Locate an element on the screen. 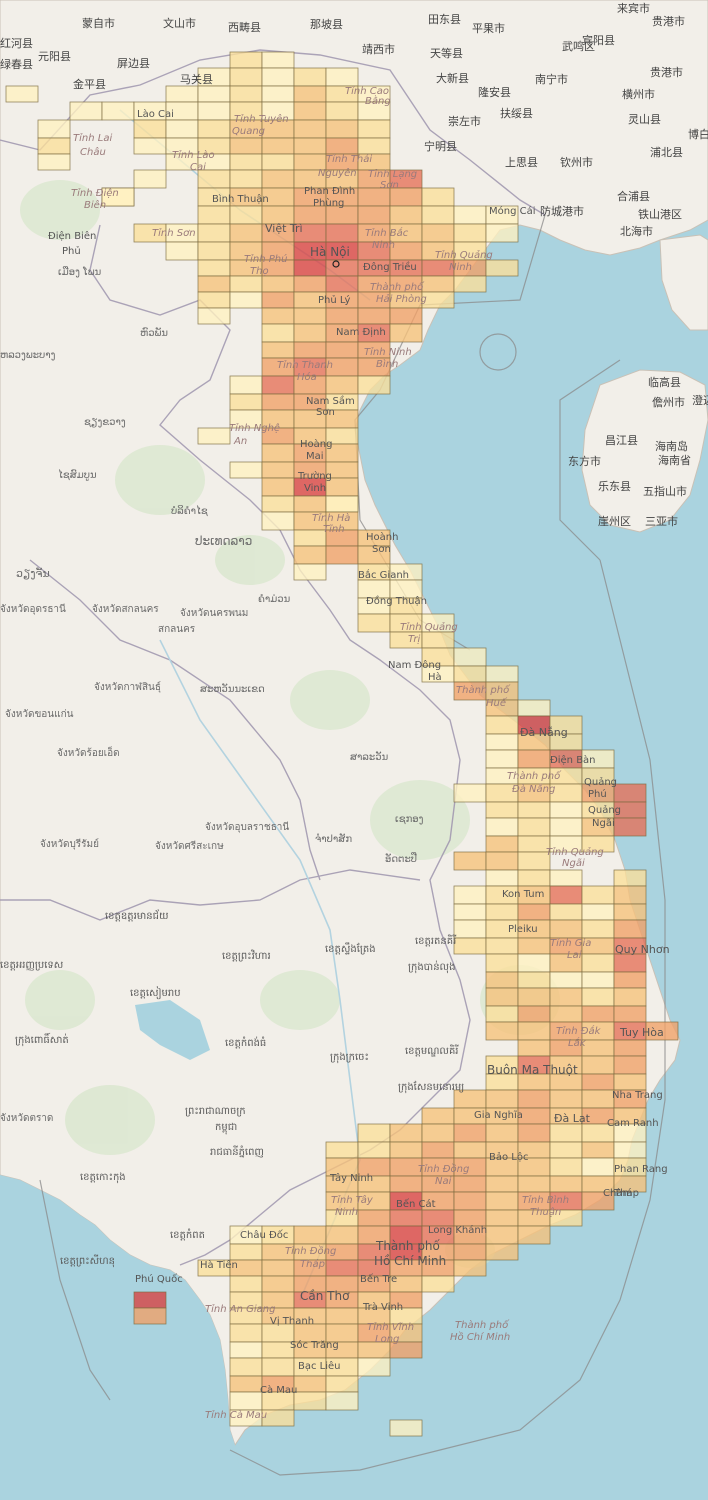 The width and height of the screenshot is (708, 1500). svg-text: Cà Mau is located at coordinates (278, 1390).